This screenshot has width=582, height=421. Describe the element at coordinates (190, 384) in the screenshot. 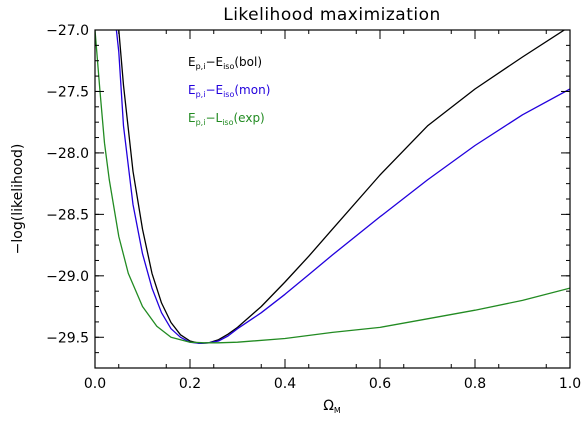

I see `x-tick-label: 0.2` at that location.